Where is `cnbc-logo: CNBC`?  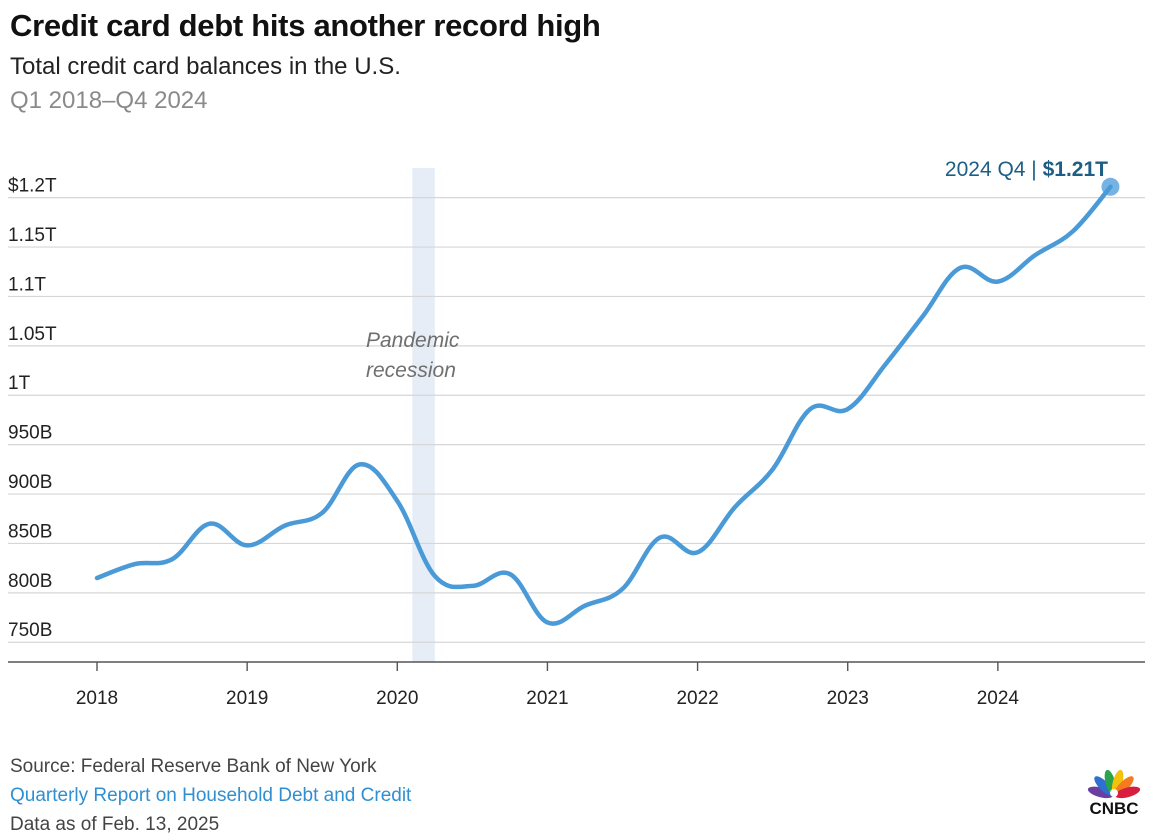
cnbc-logo: CNBC is located at coordinates (1114, 793).